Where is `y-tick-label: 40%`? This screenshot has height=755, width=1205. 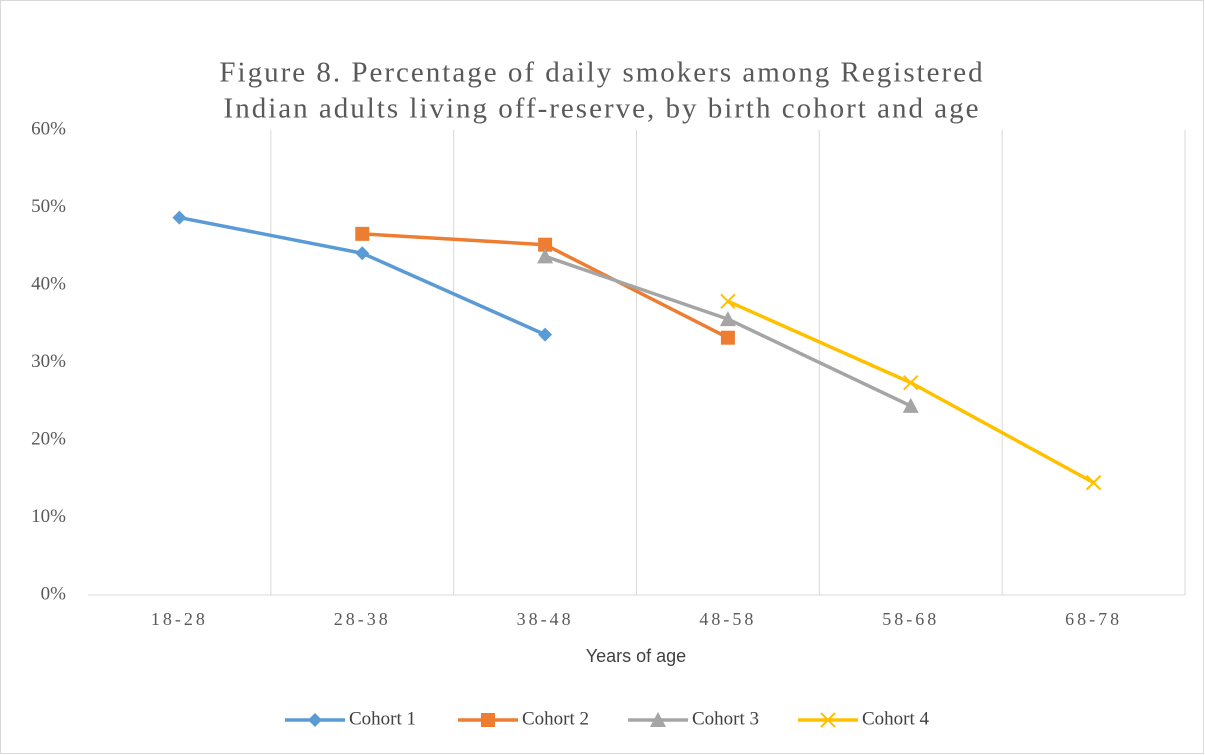 y-tick-label: 40% is located at coordinates (48, 283).